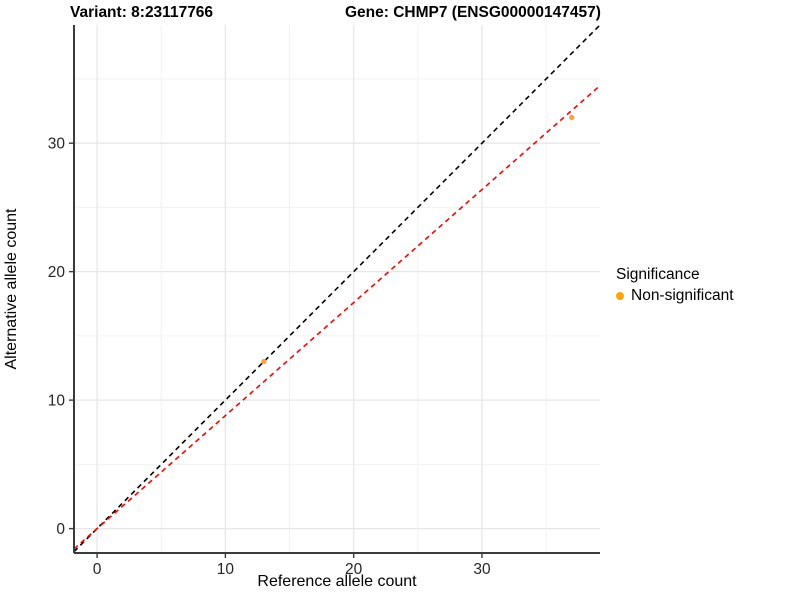  What do you see at coordinates (658, 274) in the screenshot?
I see `legend-title: Significance` at bounding box center [658, 274].